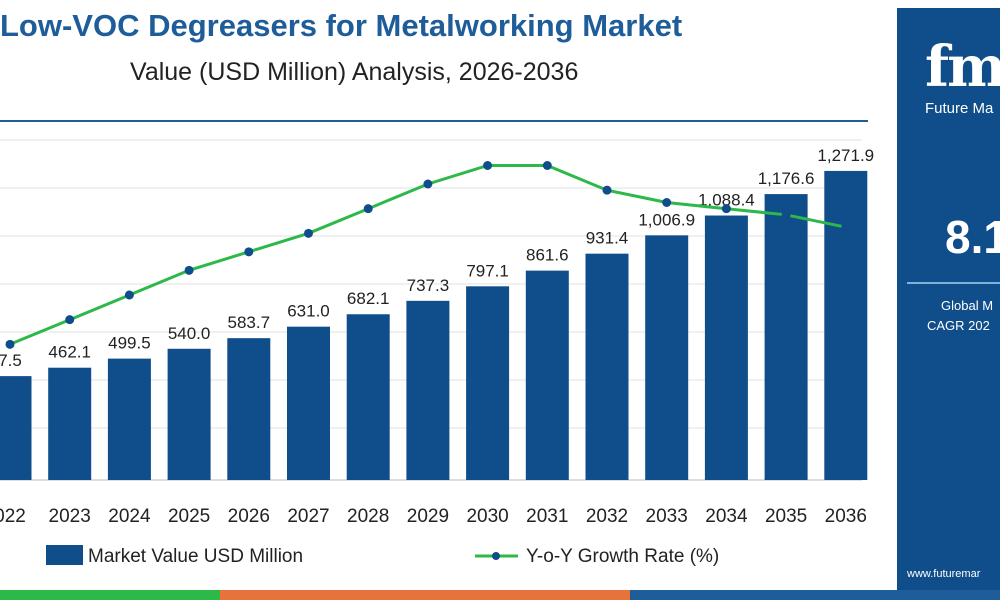 This screenshot has height=600, width=1000. What do you see at coordinates (368, 516) in the screenshot?
I see `x-tick-2028: 2028` at bounding box center [368, 516].